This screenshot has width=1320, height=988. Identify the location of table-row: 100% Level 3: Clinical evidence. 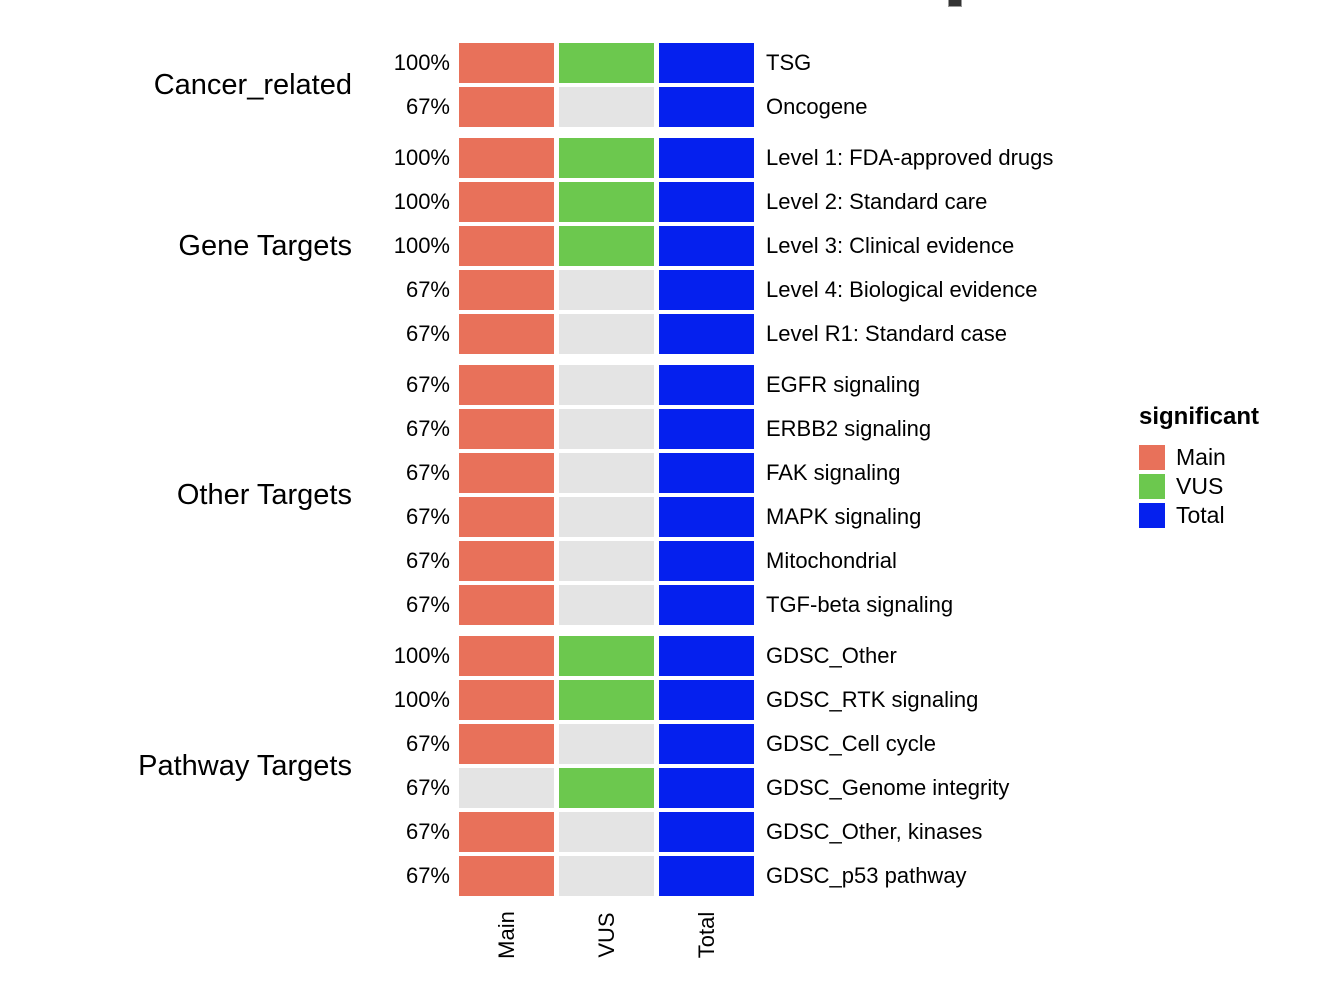
(702, 246).